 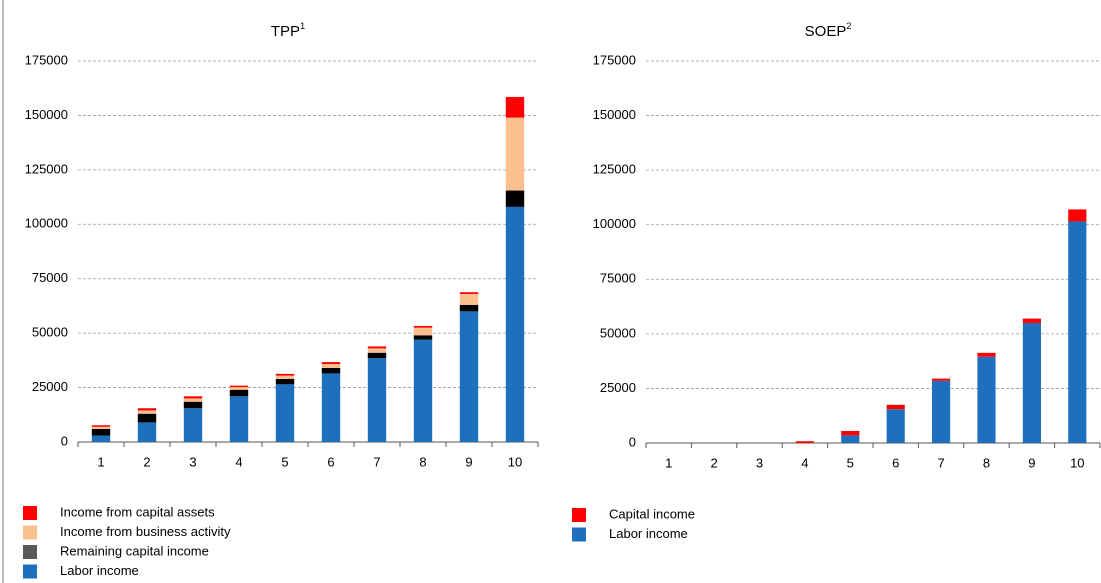 What do you see at coordinates (145, 531) in the screenshot?
I see `legend-label: Income from business activity` at bounding box center [145, 531].